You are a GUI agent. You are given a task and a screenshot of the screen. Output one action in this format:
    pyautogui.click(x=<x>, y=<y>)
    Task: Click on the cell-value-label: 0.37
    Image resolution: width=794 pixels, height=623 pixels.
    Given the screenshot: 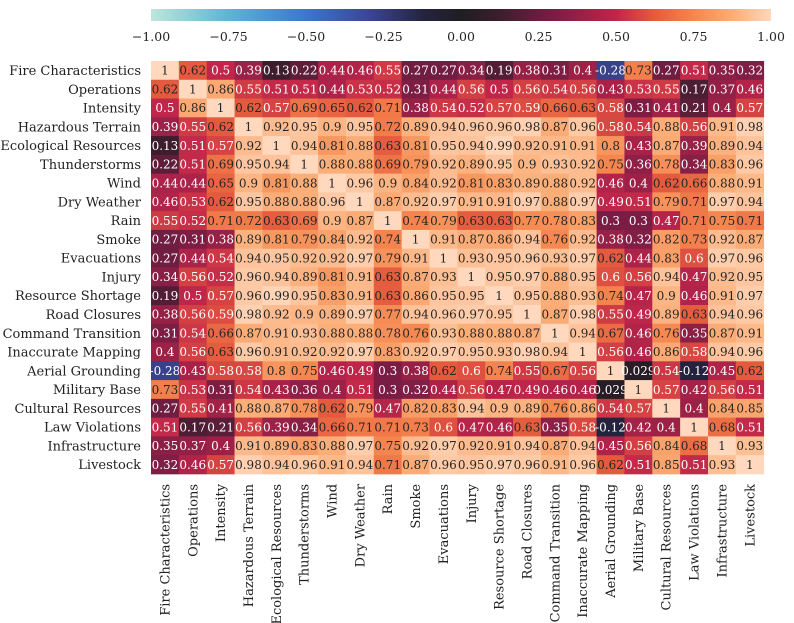 What is the action you would take?
    pyautogui.click(x=722, y=89)
    